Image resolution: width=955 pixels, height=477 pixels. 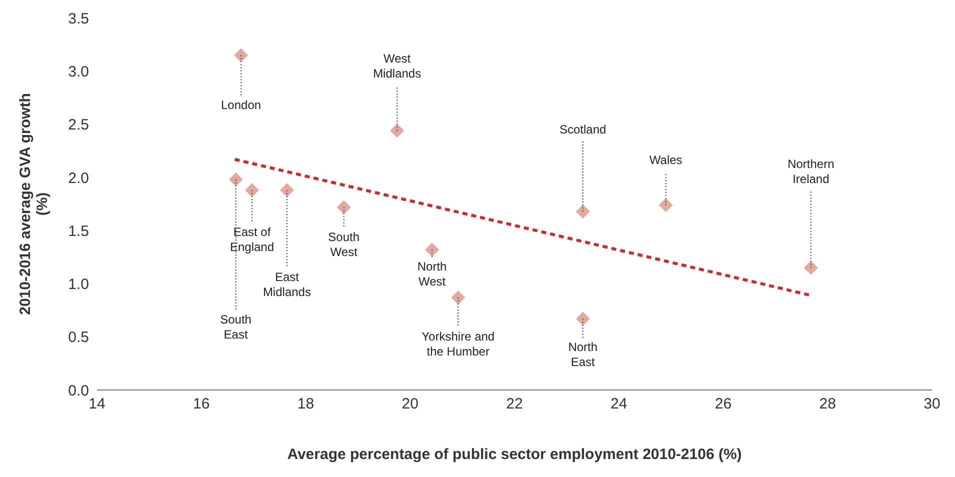 What do you see at coordinates (514, 454) in the screenshot?
I see `x-axis-title: Average percentage of public sector employment 2010-2106 (%)` at bounding box center [514, 454].